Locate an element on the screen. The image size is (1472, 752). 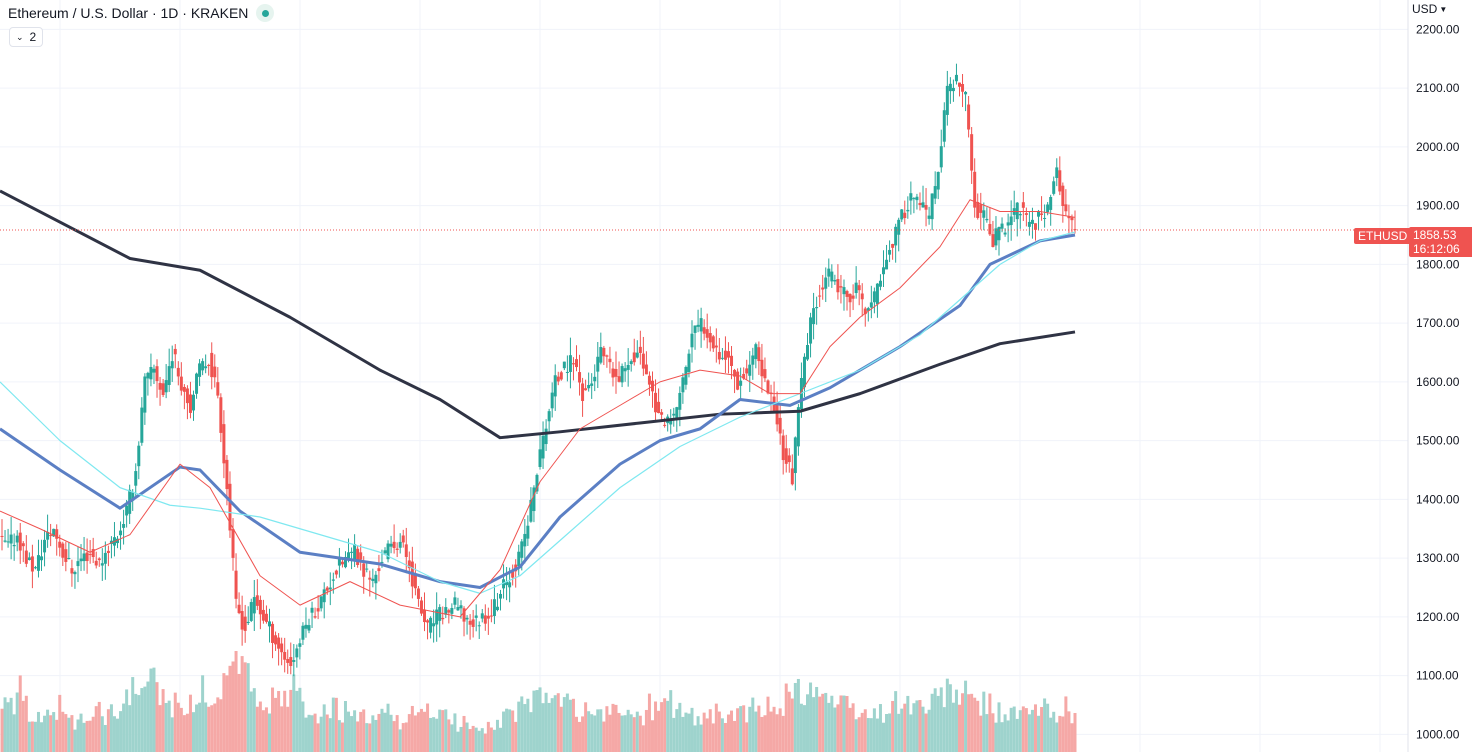
symbol-title: Ethereum / U.S. Dollar · 1D · KRAKEN is located at coordinates (128, 13).